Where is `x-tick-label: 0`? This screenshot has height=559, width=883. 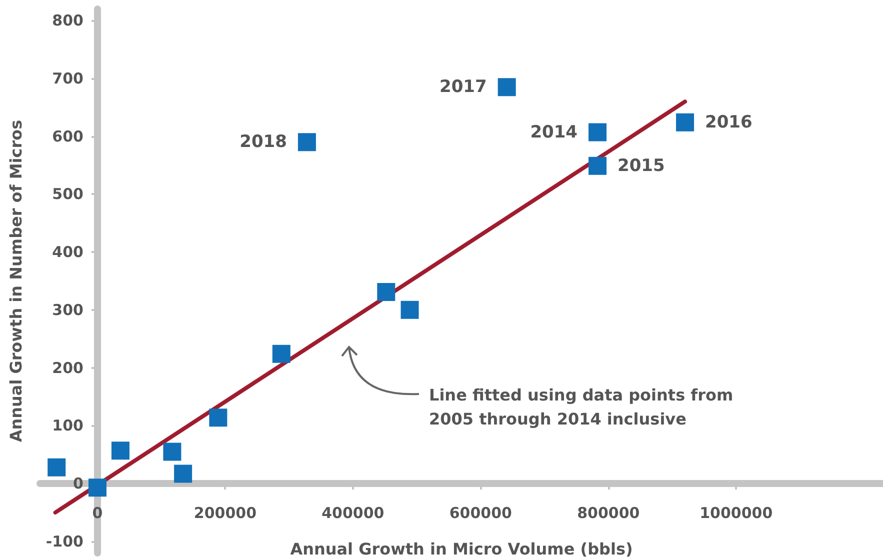
x-tick-label: 0 is located at coordinates (97, 513).